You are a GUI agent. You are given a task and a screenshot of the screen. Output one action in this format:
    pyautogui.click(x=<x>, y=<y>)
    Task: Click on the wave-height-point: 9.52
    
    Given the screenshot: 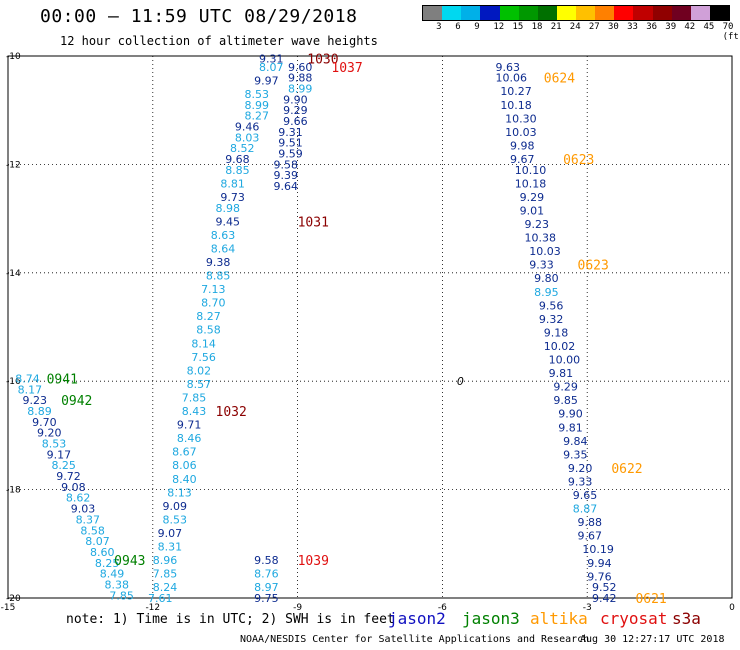 What is the action you would take?
    pyautogui.click(x=604, y=587)
    